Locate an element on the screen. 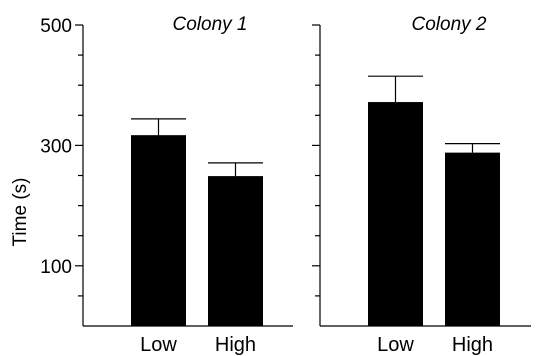  y-tick-label-300: 300 is located at coordinates (56, 146).